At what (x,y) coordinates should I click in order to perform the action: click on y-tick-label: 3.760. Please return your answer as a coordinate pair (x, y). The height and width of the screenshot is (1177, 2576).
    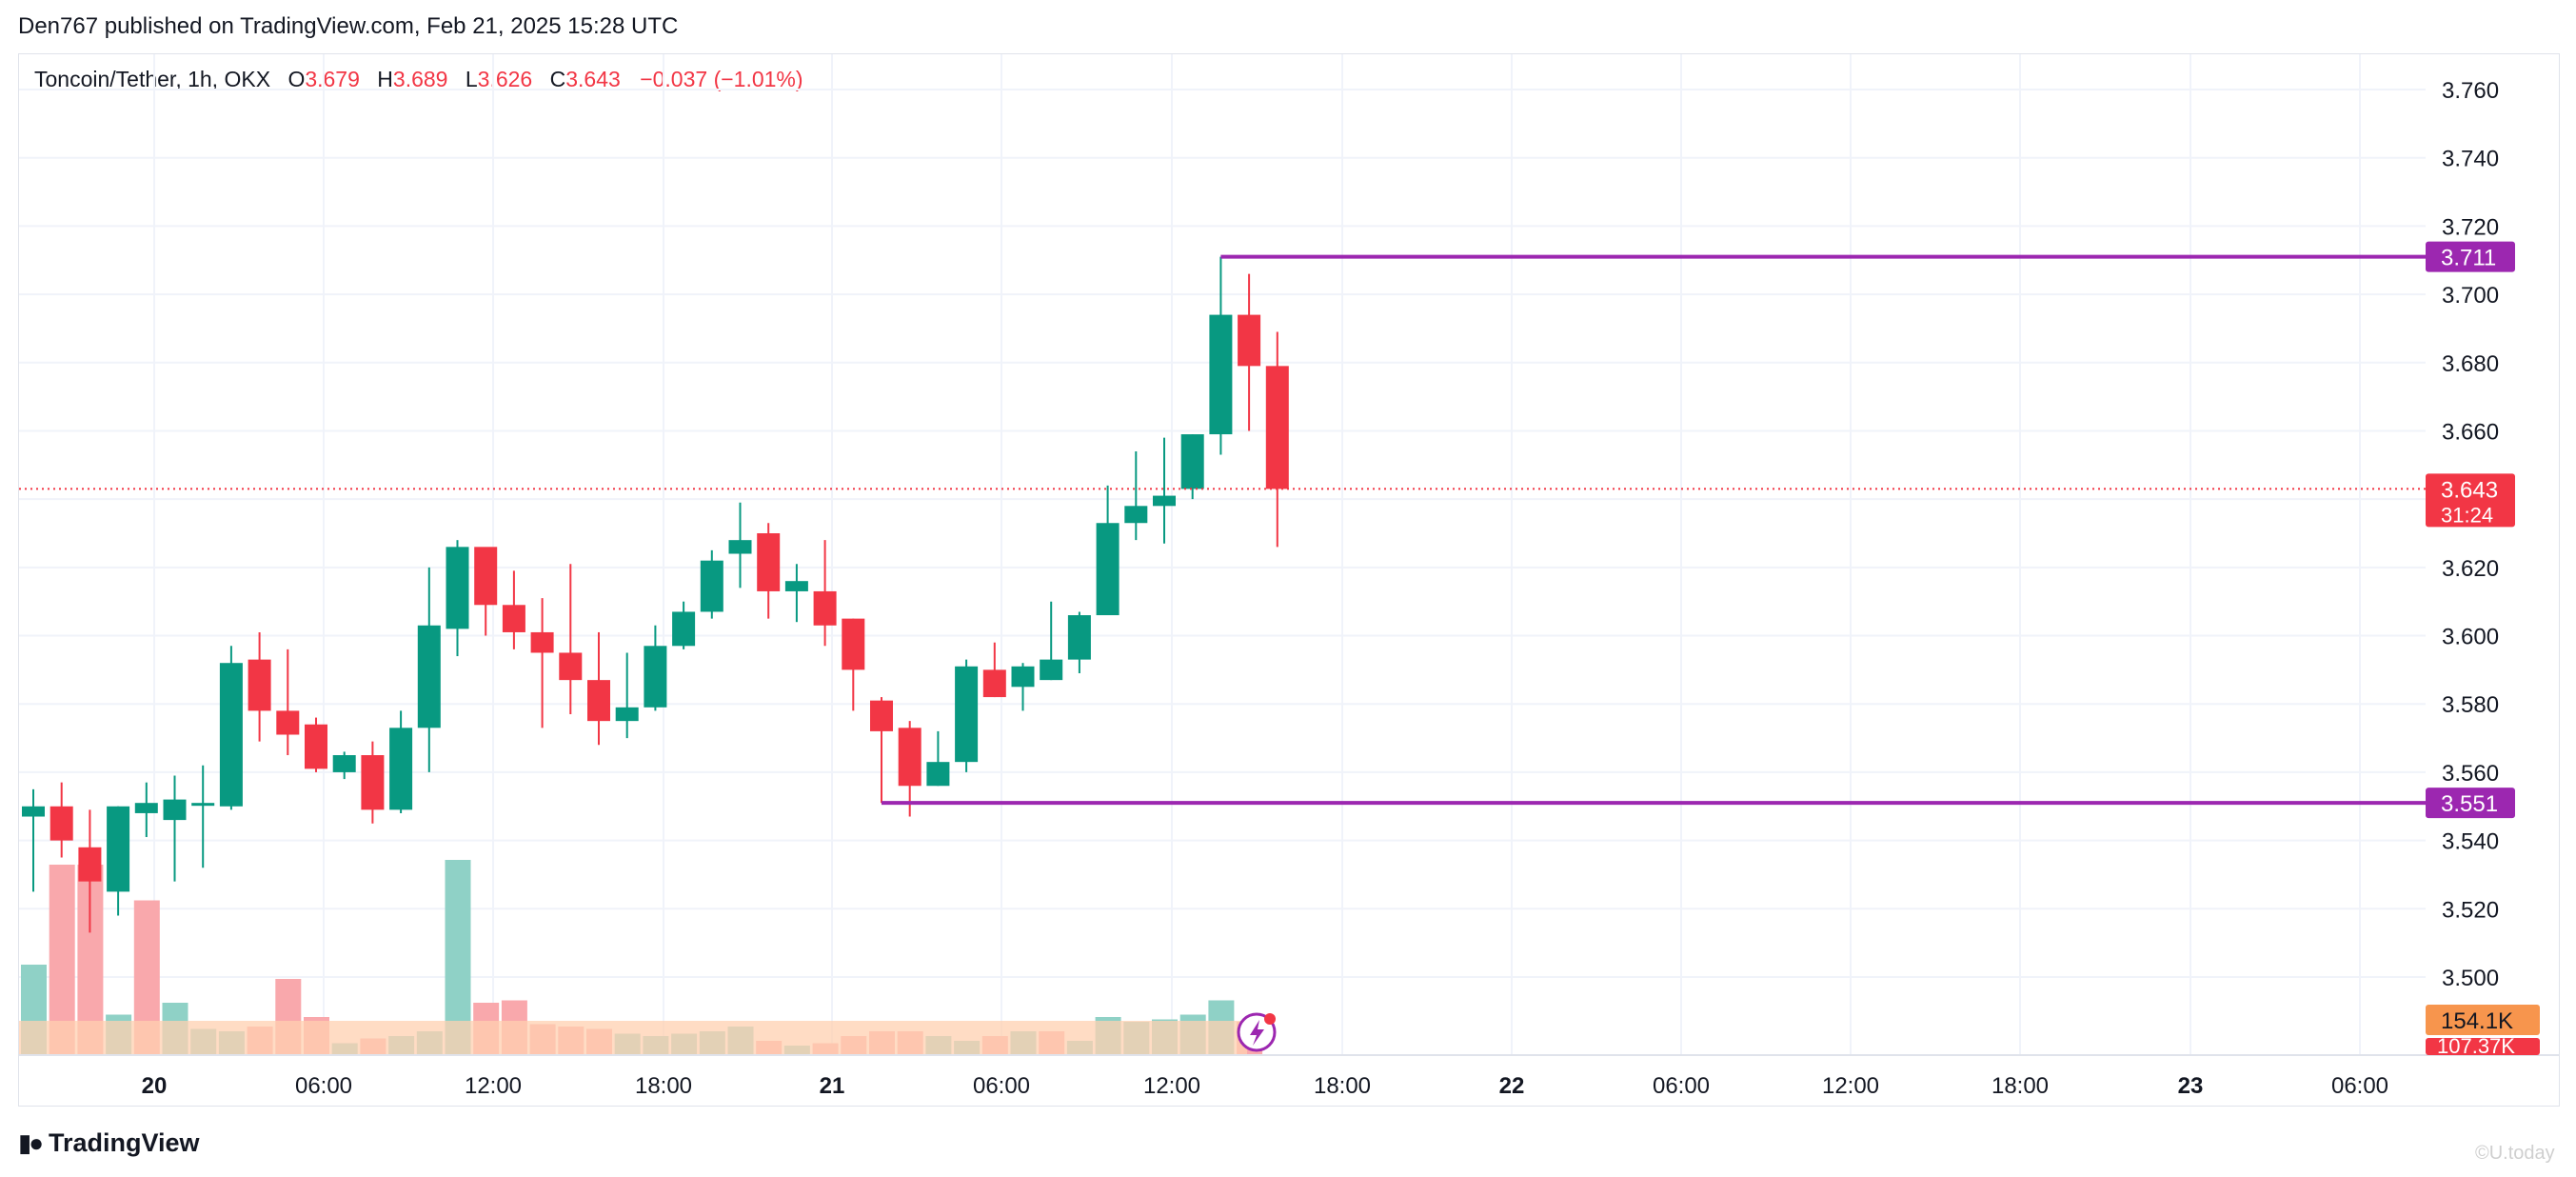
    Looking at the image, I should click on (2470, 91).